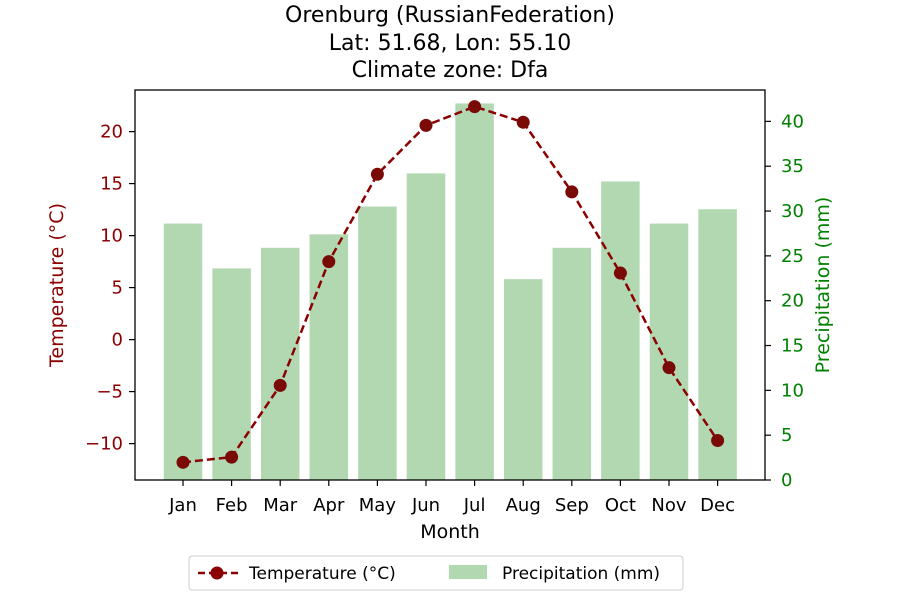 The height and width of the screenshot is (600, 900). Describe the element at coordinates (523, 505) in the screenshot. I see `x-tick-label-aug: Aug` at that location.